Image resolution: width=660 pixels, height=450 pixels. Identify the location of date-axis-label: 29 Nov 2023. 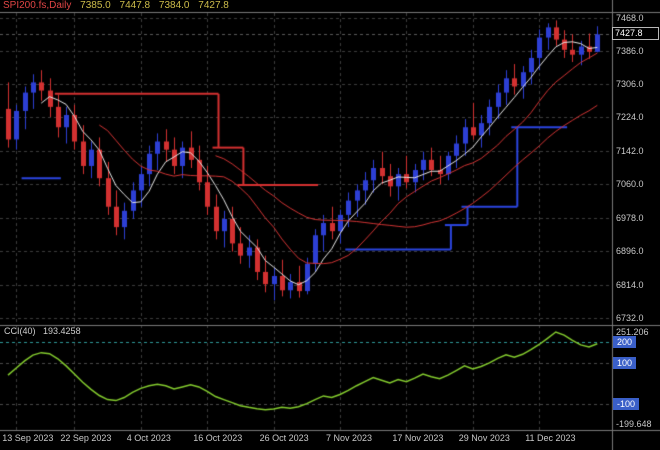
(484, 438).